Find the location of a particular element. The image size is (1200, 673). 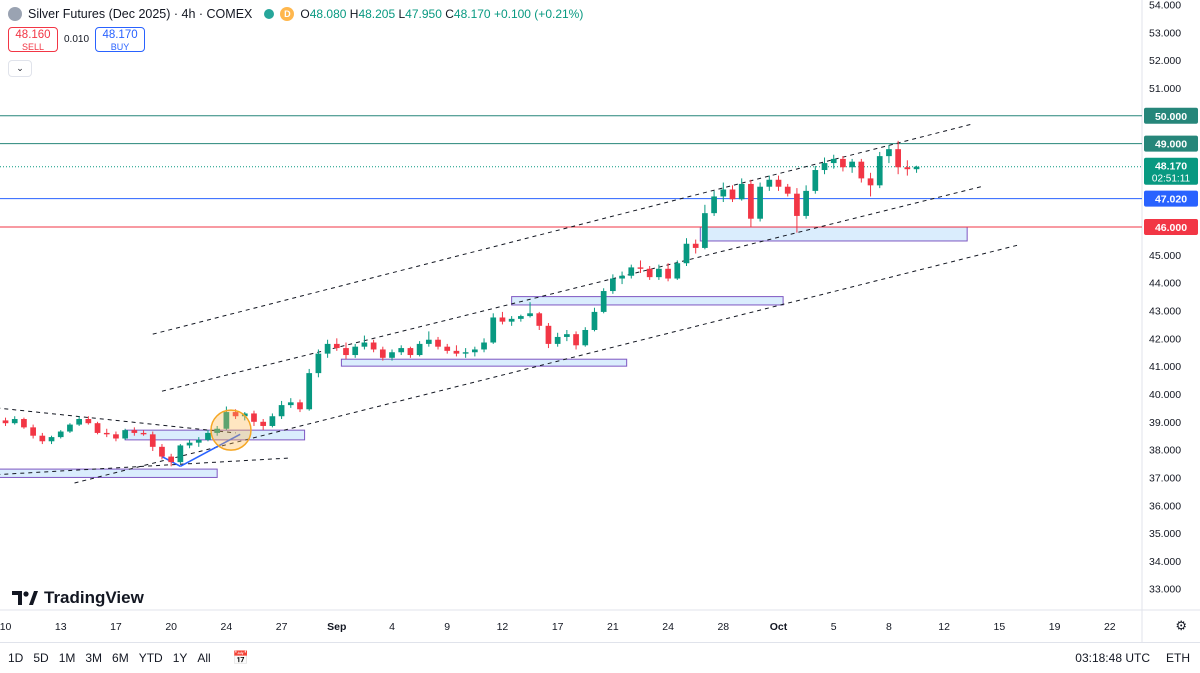

range-1d: 1D is located at coordinates (16, 658).